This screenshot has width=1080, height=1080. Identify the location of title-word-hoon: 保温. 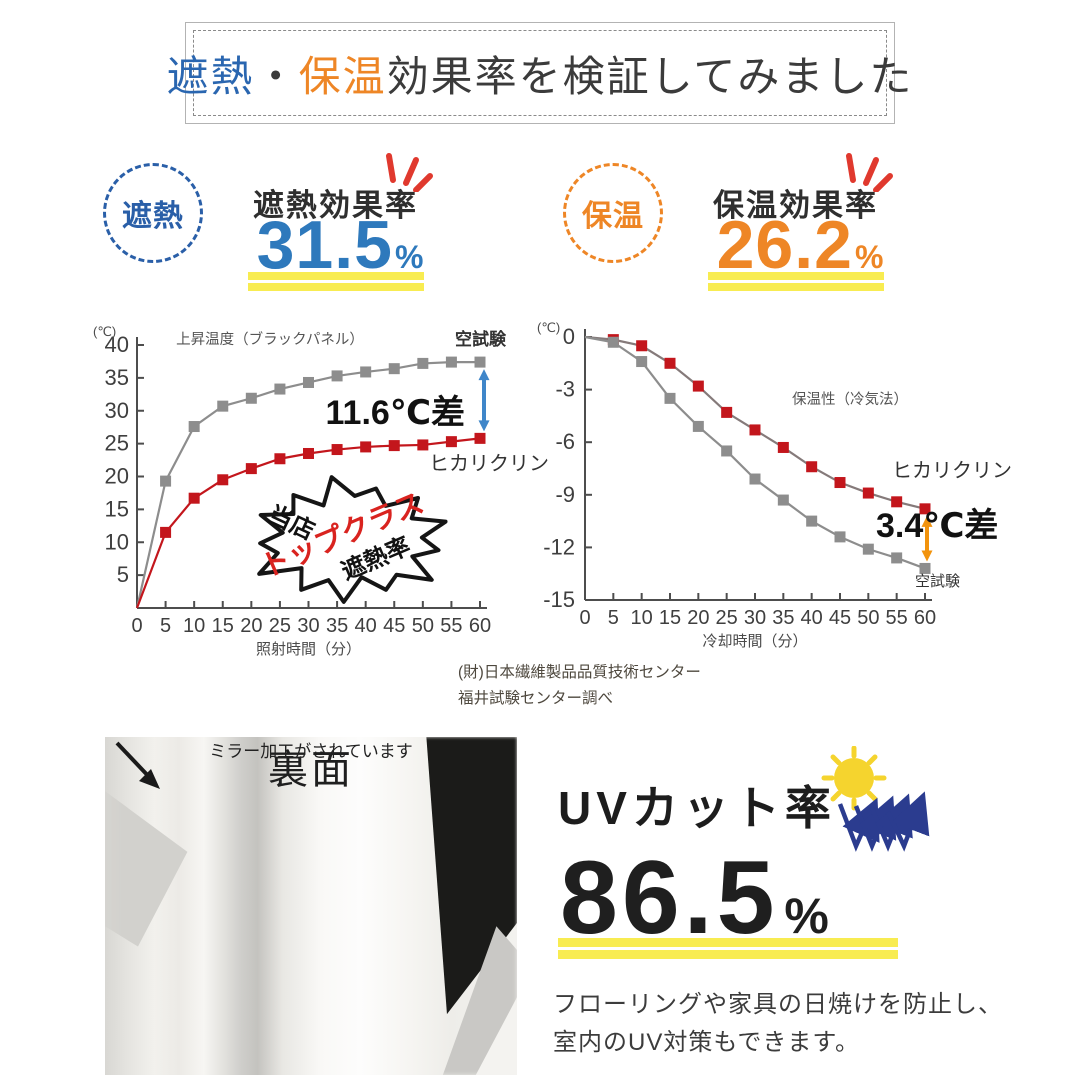
(342, 76).